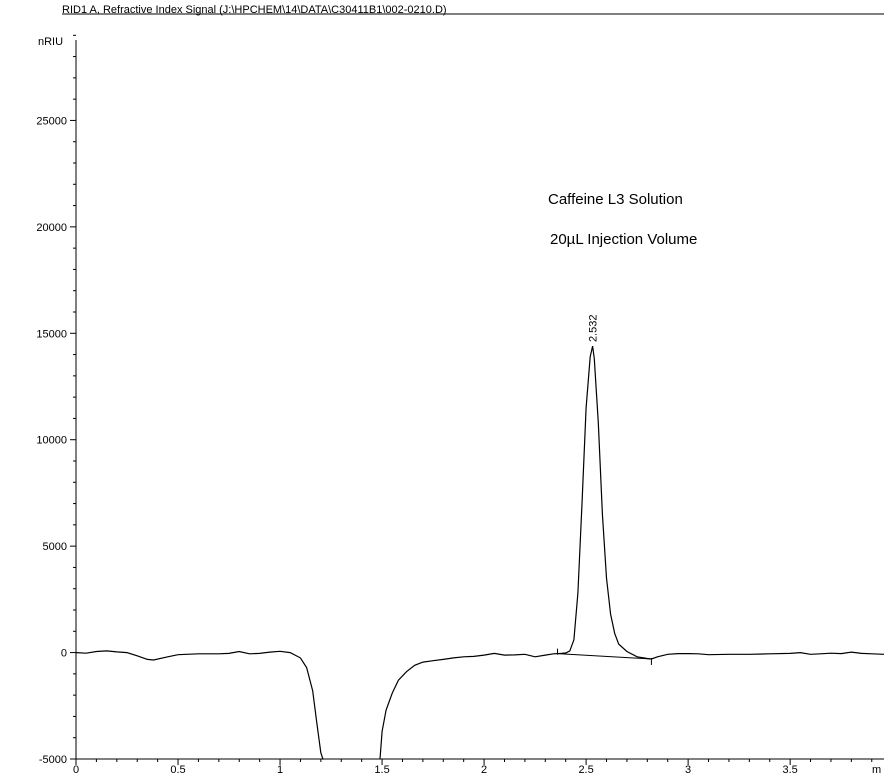 Image resolution: width=884 pixels, height=776 pixels. I want to click on y-tick-label: 20000, so click(51, 228).